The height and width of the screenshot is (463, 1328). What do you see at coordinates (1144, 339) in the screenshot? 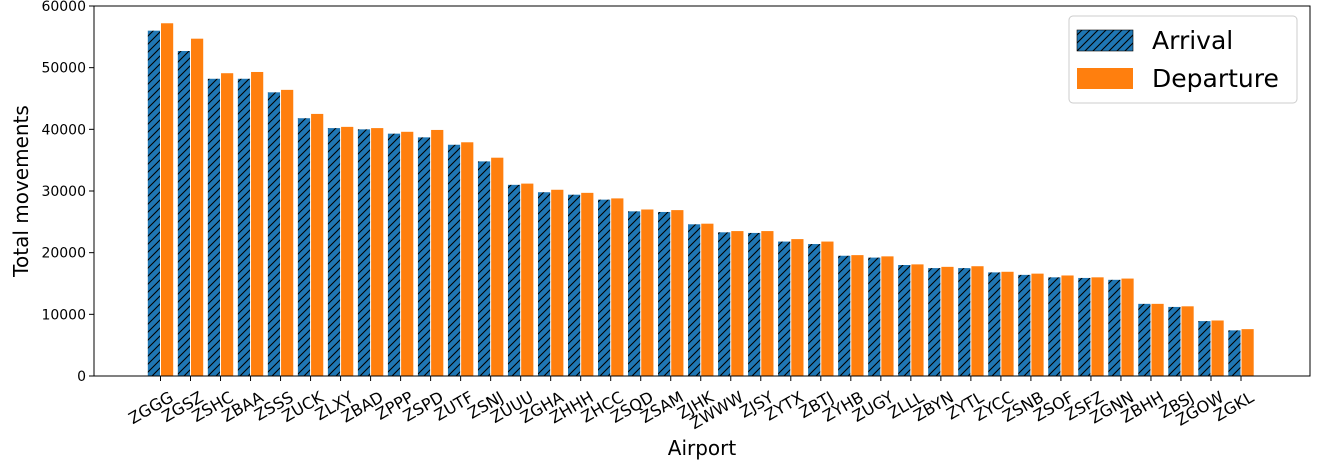
I see `bar-arrival-zbhh` at bounding box center [1144, 339].